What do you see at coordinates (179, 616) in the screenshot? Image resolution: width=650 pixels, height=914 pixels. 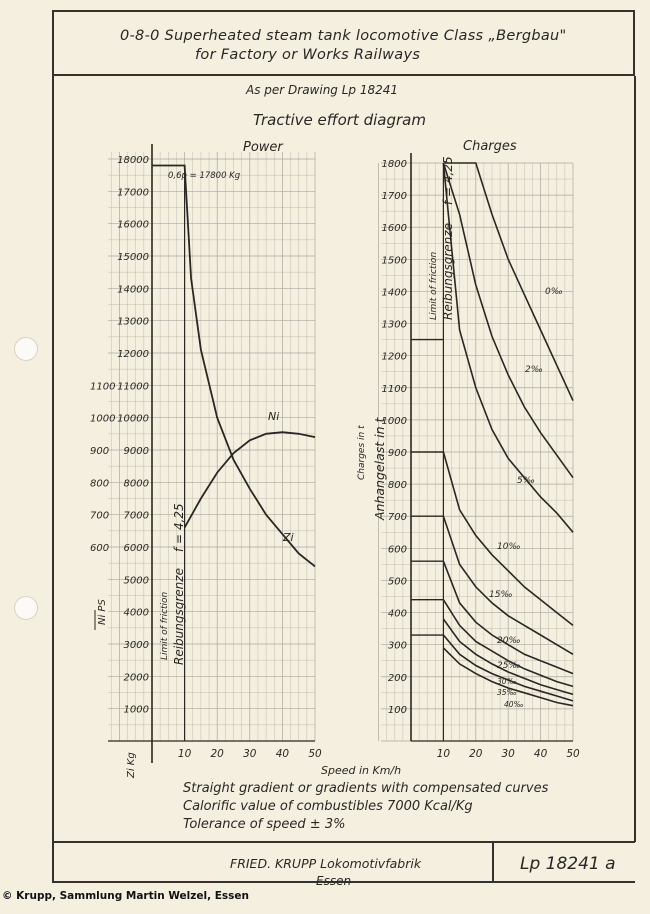 I see `power-friction-label-de: Reibungsgrenze` at bounding box center [179, 616].